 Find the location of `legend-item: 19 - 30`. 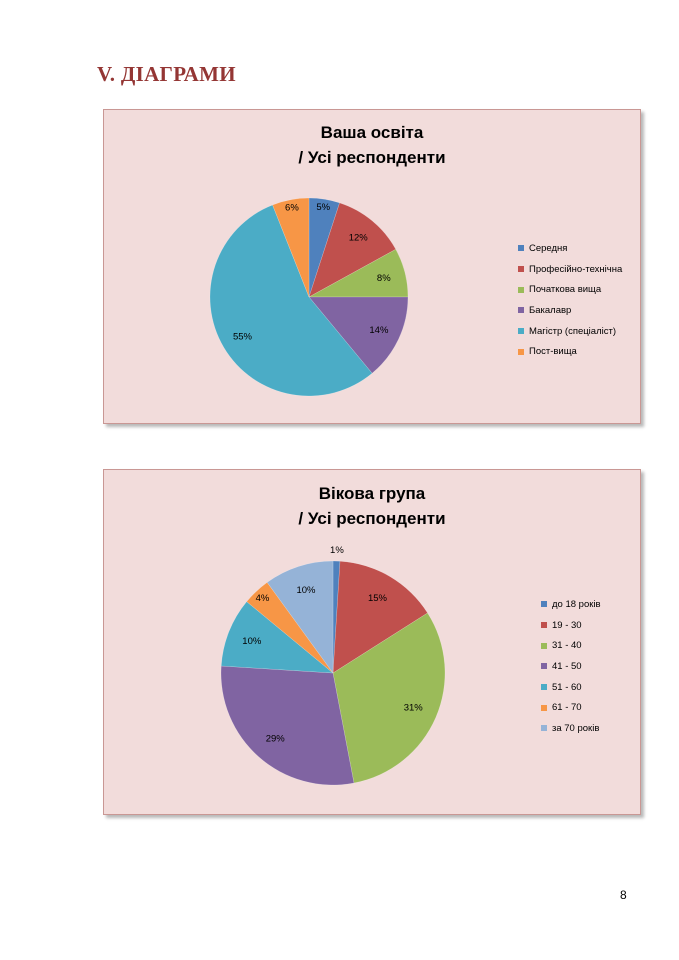

legend-item: 19 - 30 is located at coordinates (571, 625).